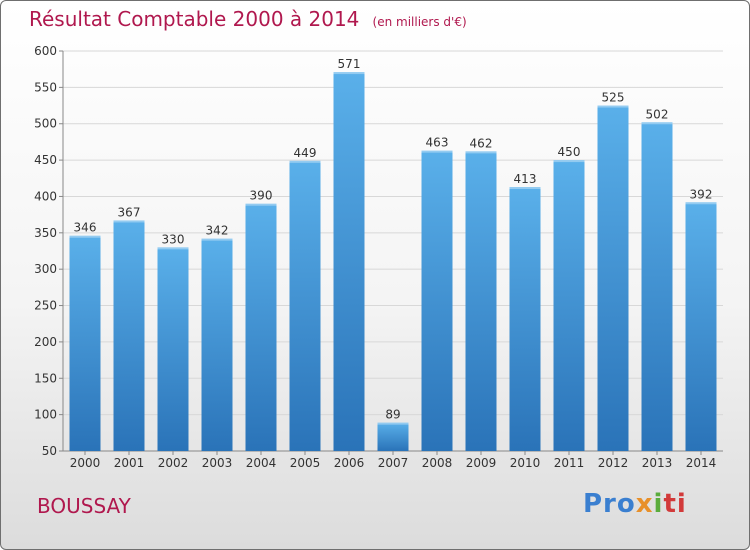 The width and height of the screenshot is (750, 550). What do you see at coordinates (393, 463) in the screenshot?
I see `x-tick-label: 2007` at bounding box center [393, 463].